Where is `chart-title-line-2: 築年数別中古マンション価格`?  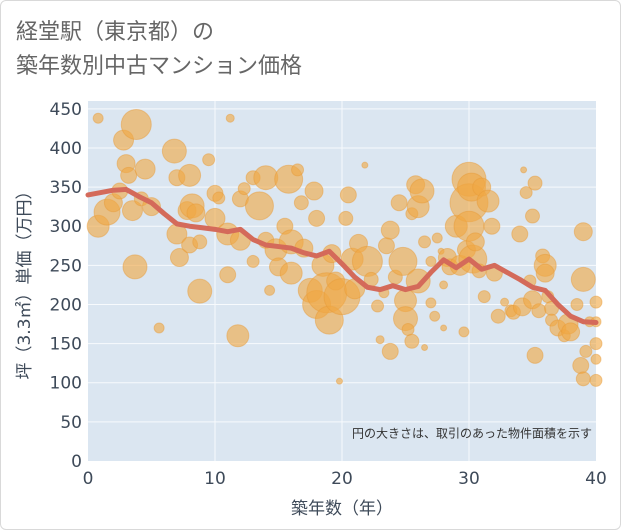
chart-title-line-2: 築年数別中古マンション価格 is located at coordinates (159, 66).